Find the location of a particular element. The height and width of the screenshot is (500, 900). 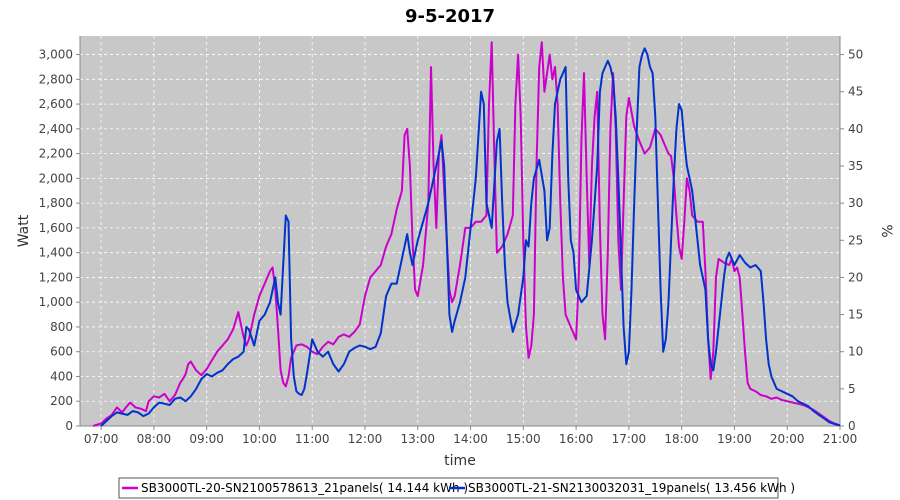

x-tick-label: 07:00 is located at coordinates (101, 439).